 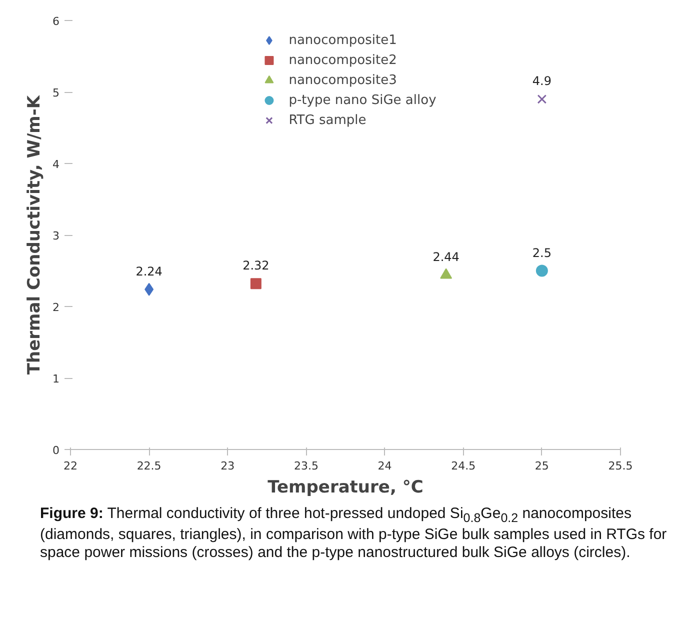 What do you see at coordinates (342, 80) in the screenshot?
I see `legend-label: nanocomposite3` at bounding box center [342, 80].